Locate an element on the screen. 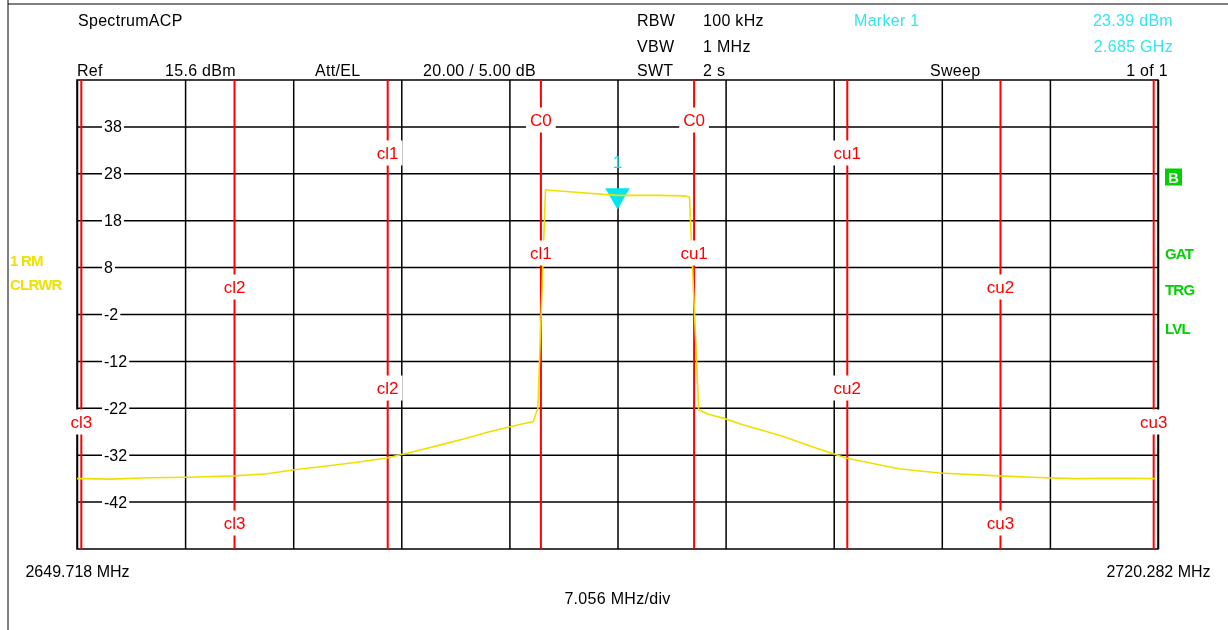 The width and height of the screenshot is (1228, 630). annotation: cl2 is located at coordinates (387, 388).